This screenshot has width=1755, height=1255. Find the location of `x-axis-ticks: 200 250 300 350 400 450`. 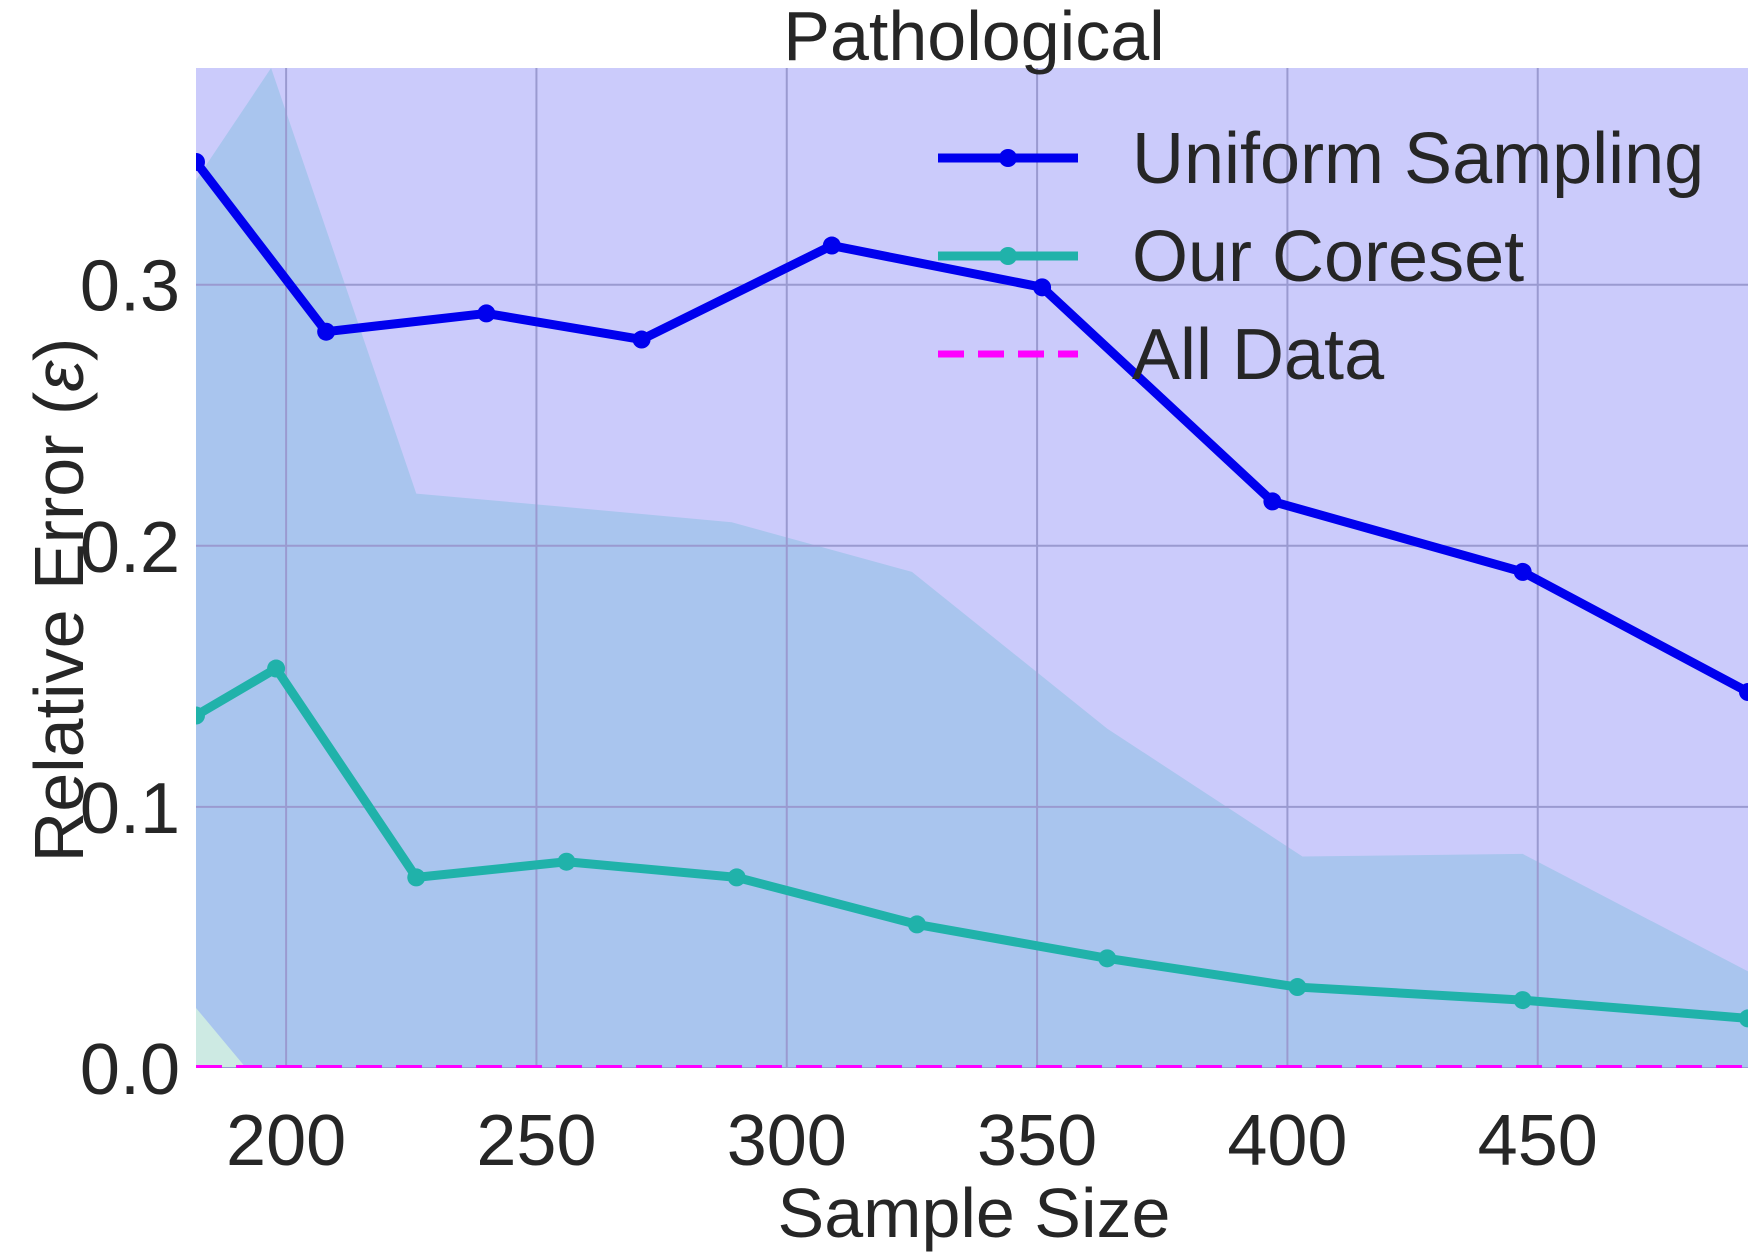

x-axis-ticks: 200 250 300 350 400 450 is located at coordinates (912, 1141).